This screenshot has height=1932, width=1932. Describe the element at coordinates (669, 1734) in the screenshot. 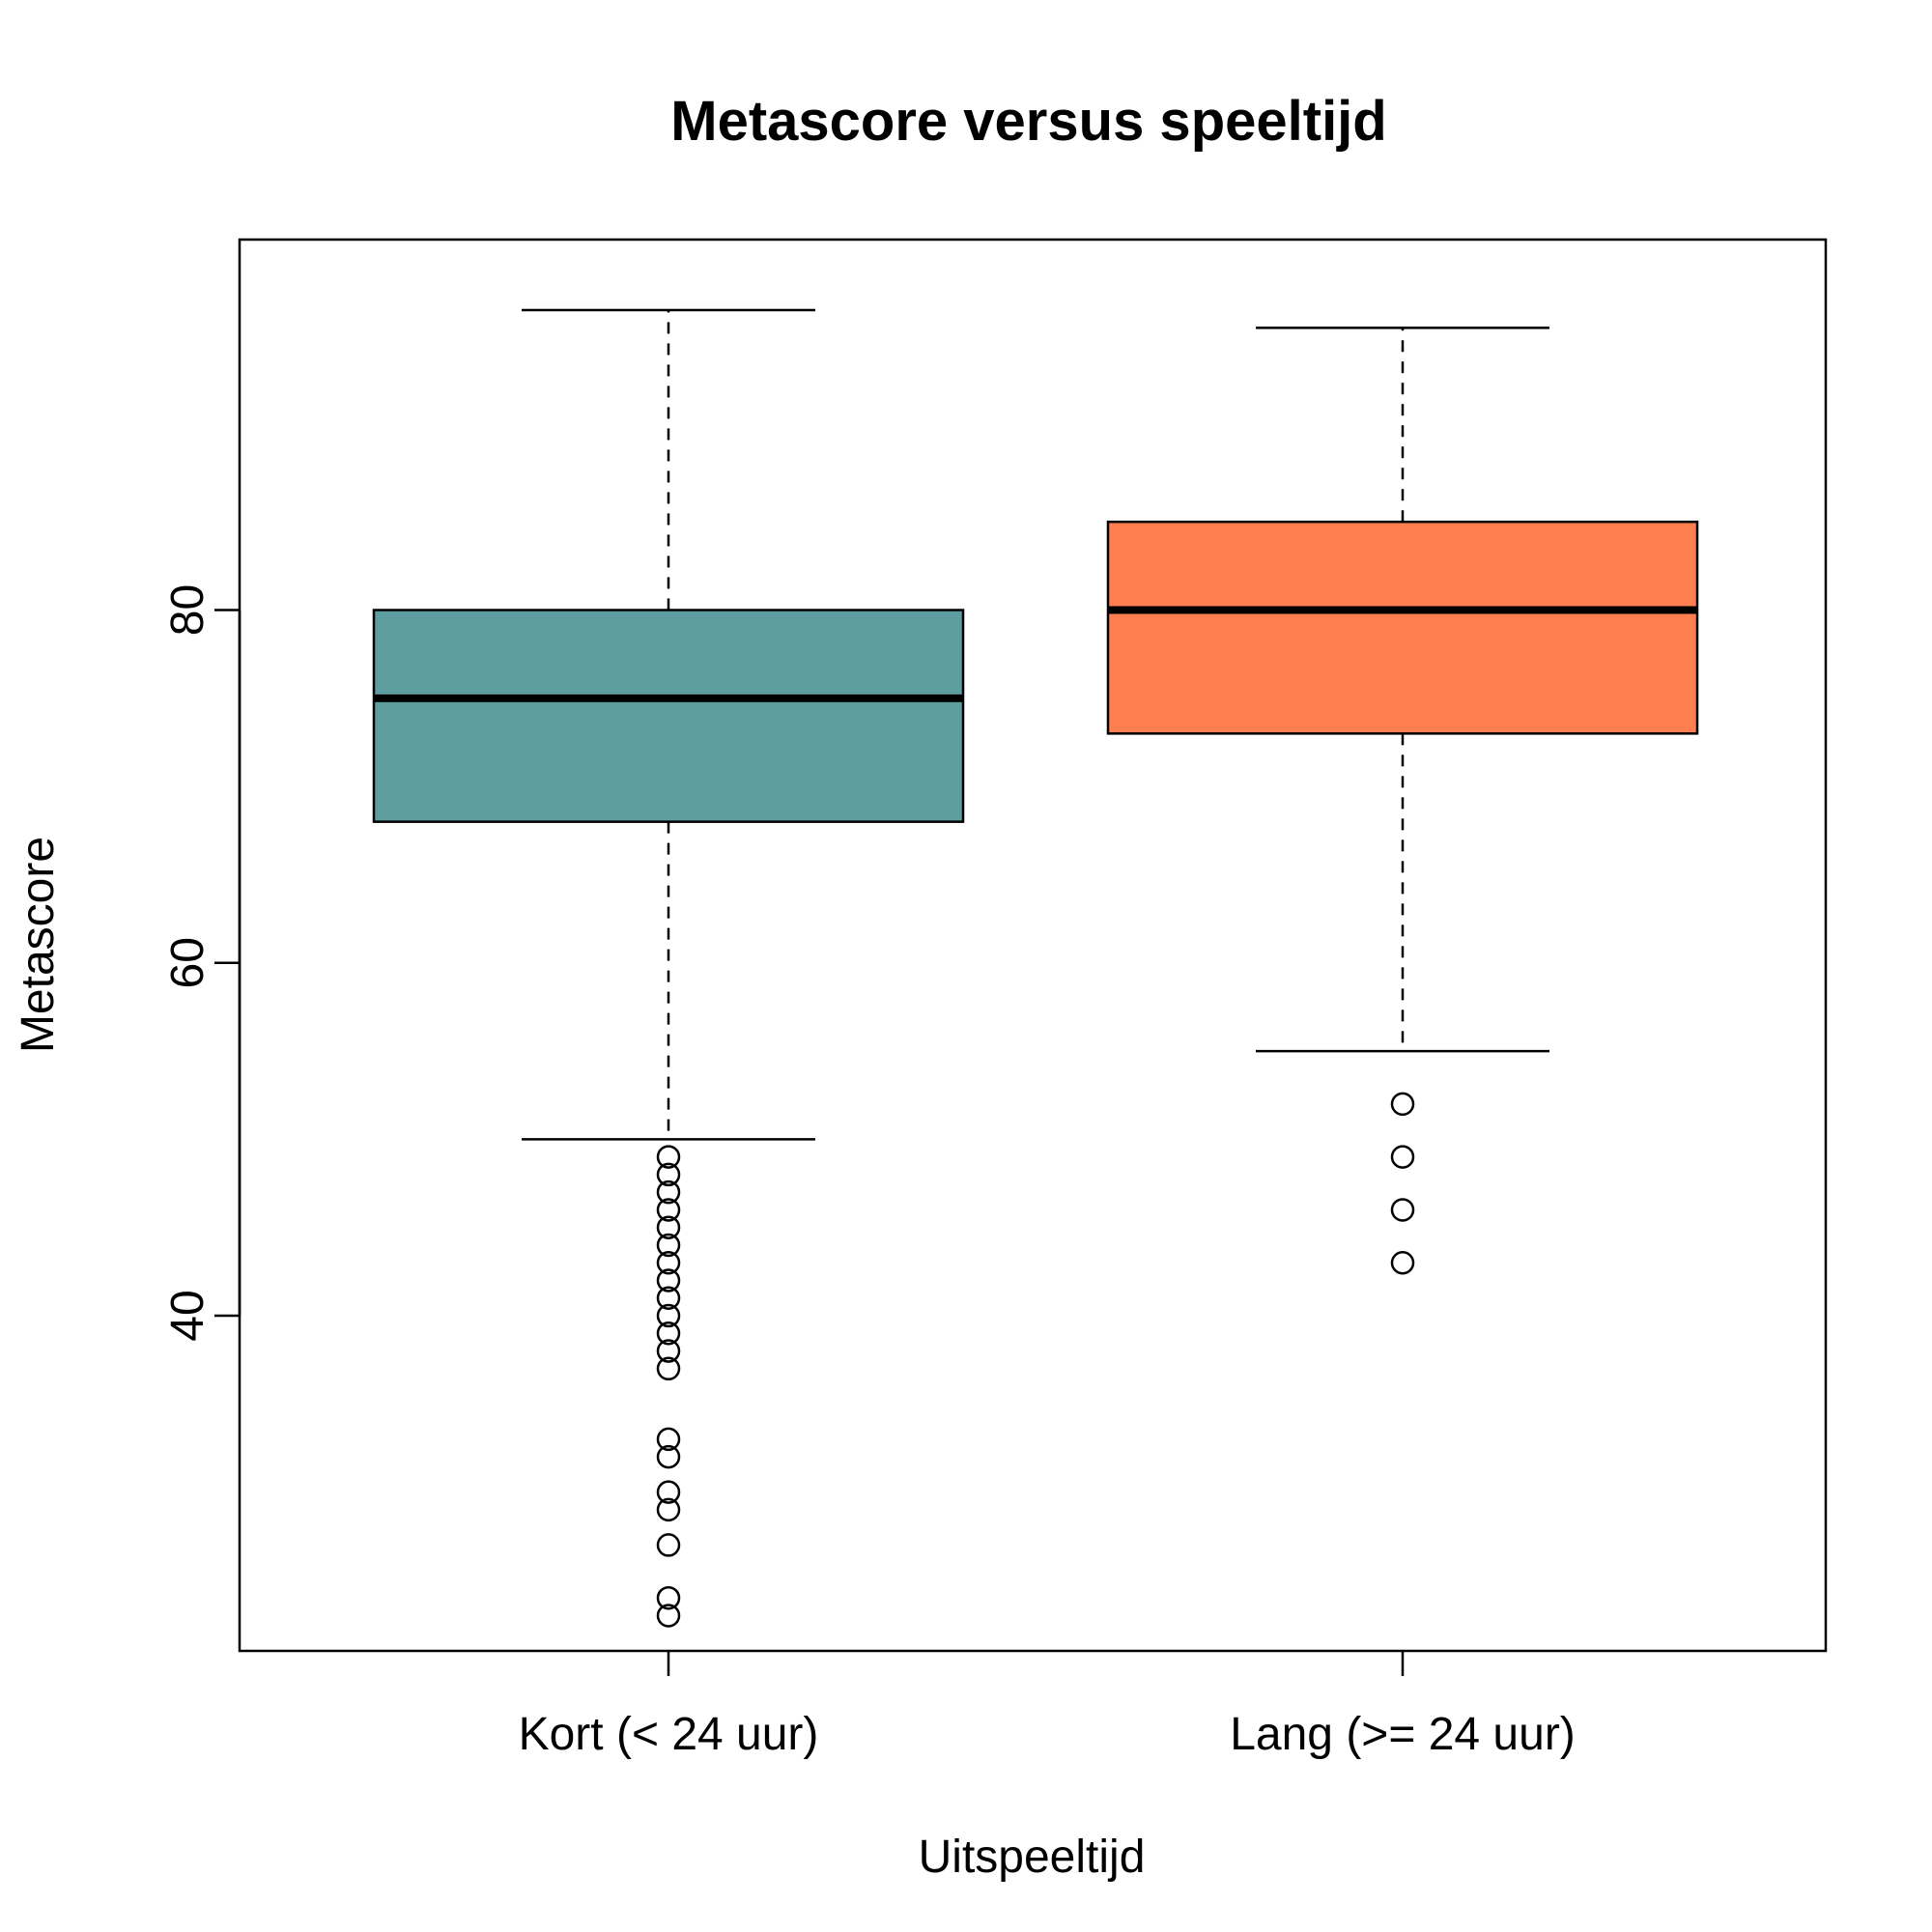

I see `x-tick-label: Kort (< 24 uur)` at that location.